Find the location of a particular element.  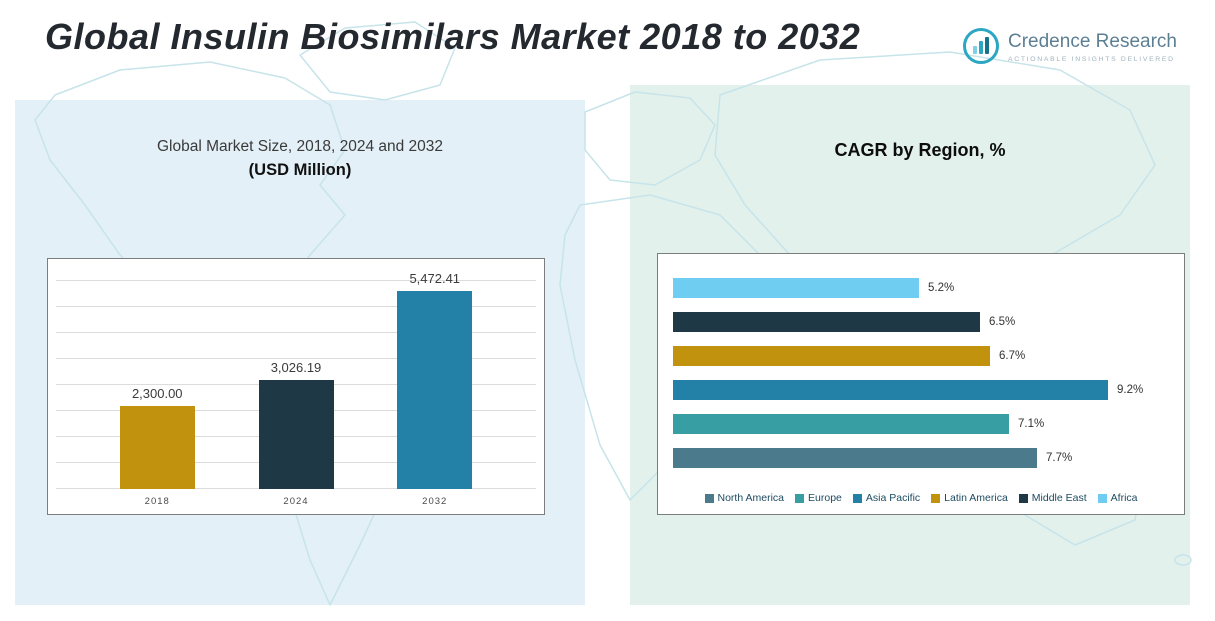

cagr-value-label: 5.2% is located at coordinates (941, 288).